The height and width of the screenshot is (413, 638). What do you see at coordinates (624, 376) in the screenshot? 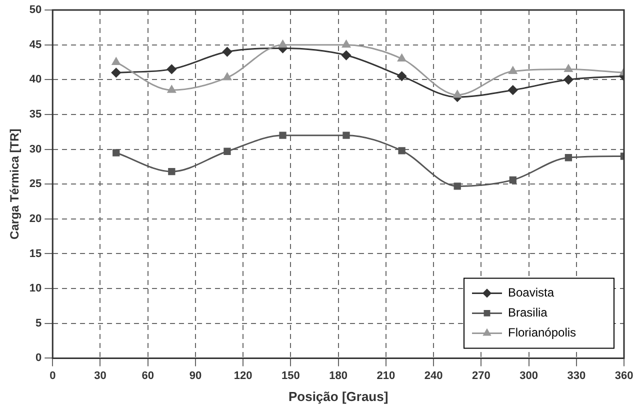
I see `x-tick-label: 360` at bounding box center [624, 376].